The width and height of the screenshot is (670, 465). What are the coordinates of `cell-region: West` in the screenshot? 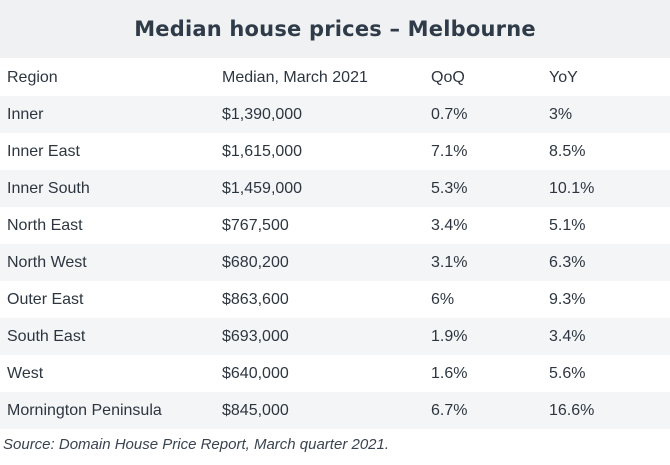 It's located at (25, 373).